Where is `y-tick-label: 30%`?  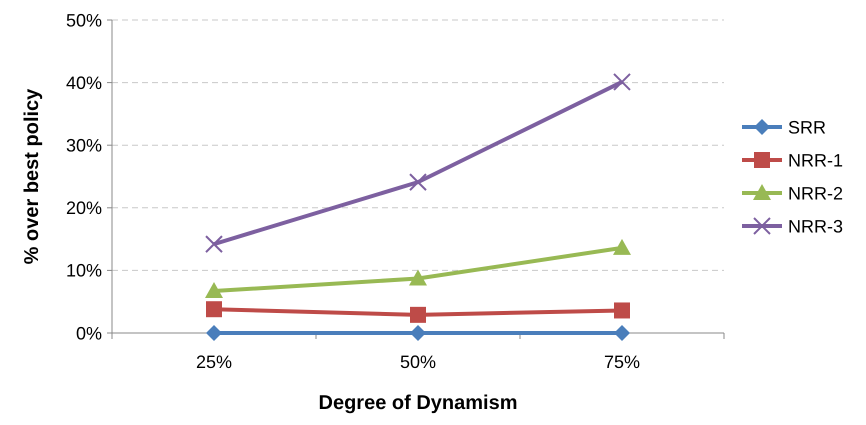
y-tick-label: 30% is located at coordinates (84, 146).